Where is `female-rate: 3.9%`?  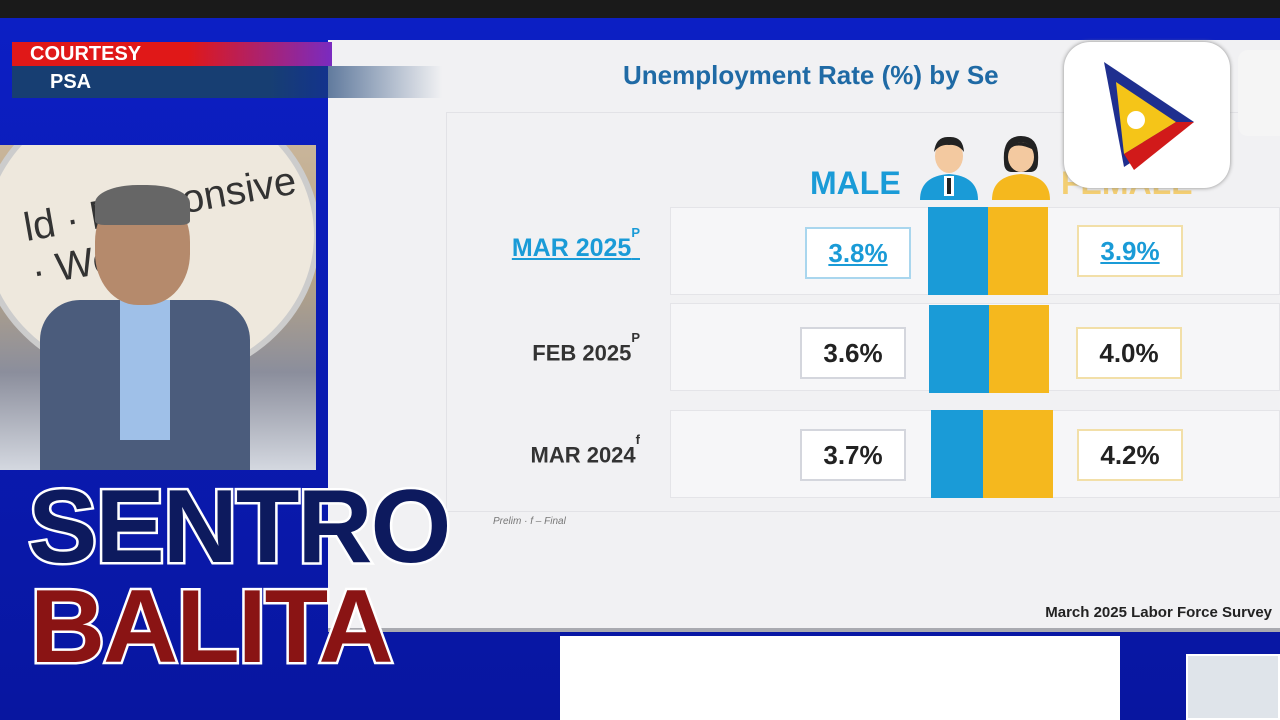 female-rate: 3.9% is located at coordinates (1130, 251).